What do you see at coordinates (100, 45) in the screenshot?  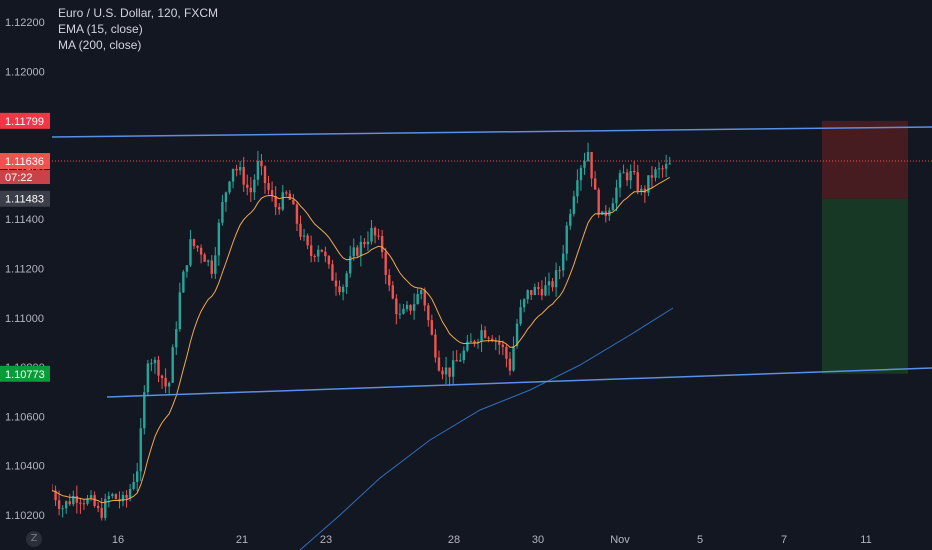 I see `legend-ma: MA (200, close)` at bounding box center [100, 45].